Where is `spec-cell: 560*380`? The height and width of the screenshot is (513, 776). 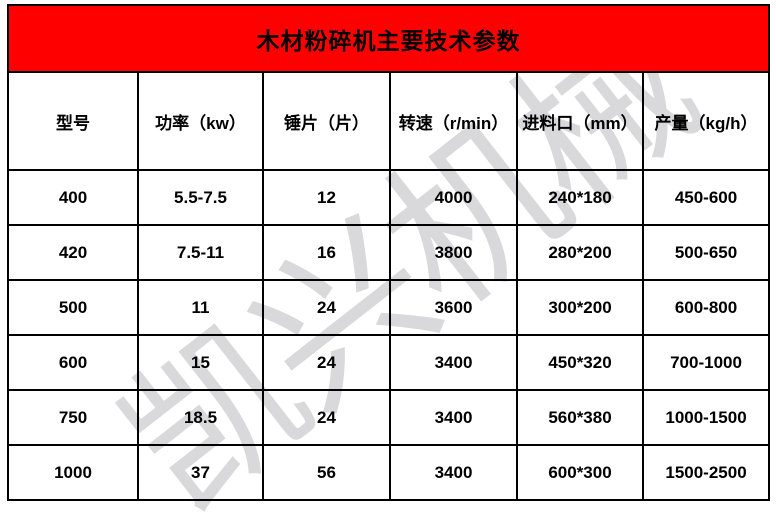 spec-cell: 560*380 is located at coordinates (580, 417).